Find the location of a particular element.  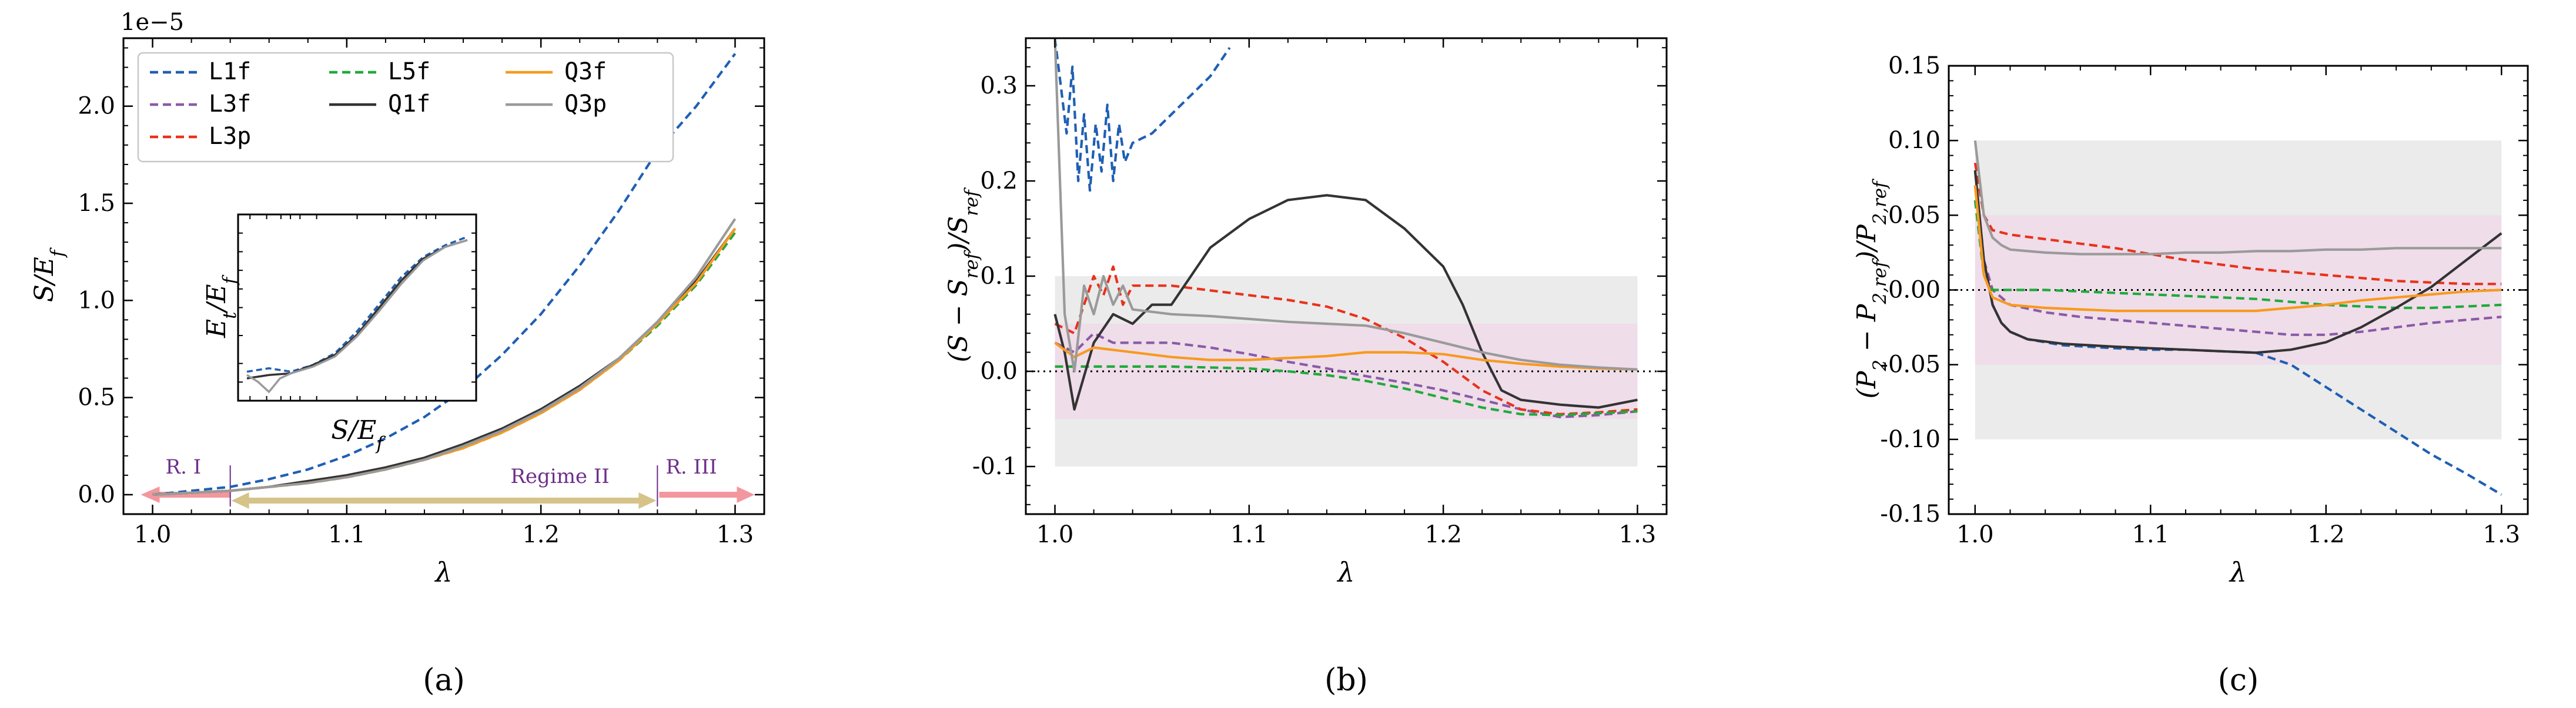

legend-label-Q1f: Q1f is located at coordinates (409, 104).